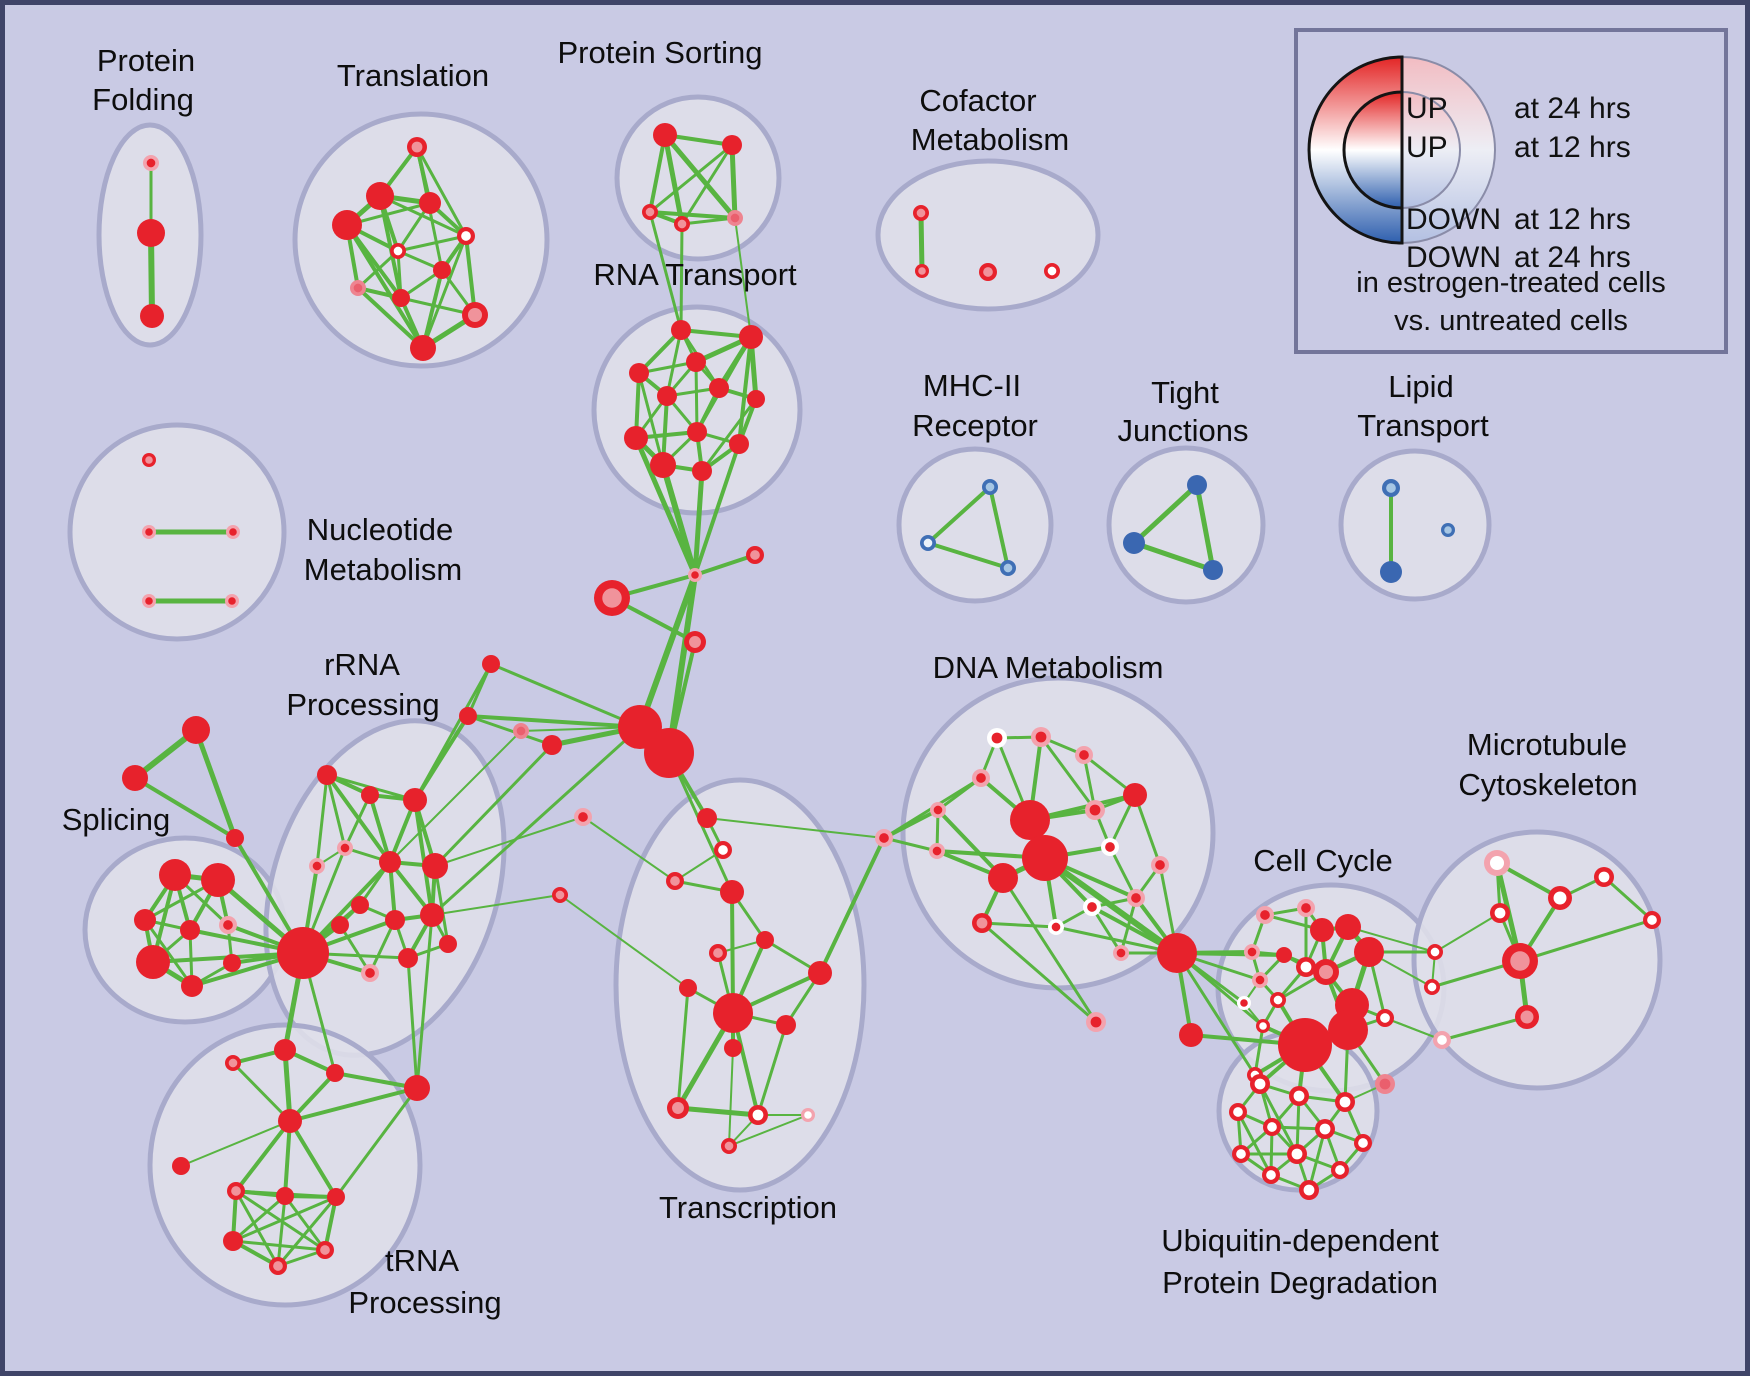 The height and width of the screenshot is (1376, 1750). Describe the element at coordinates (697, 432) in the screenshot. I see `node-r9` at that location.